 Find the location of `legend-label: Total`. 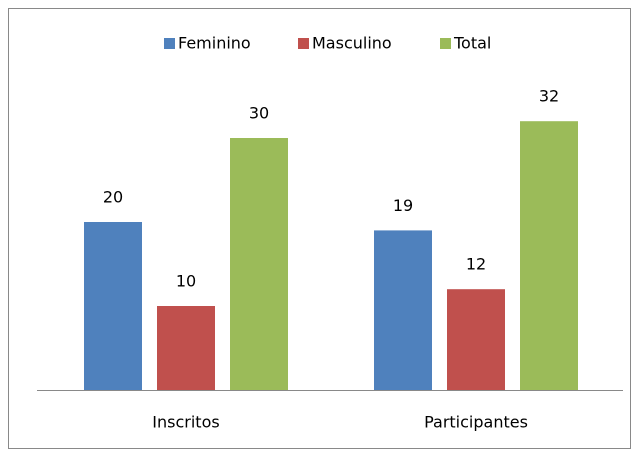

legend-label: Total is located at coordinates (472, 43).